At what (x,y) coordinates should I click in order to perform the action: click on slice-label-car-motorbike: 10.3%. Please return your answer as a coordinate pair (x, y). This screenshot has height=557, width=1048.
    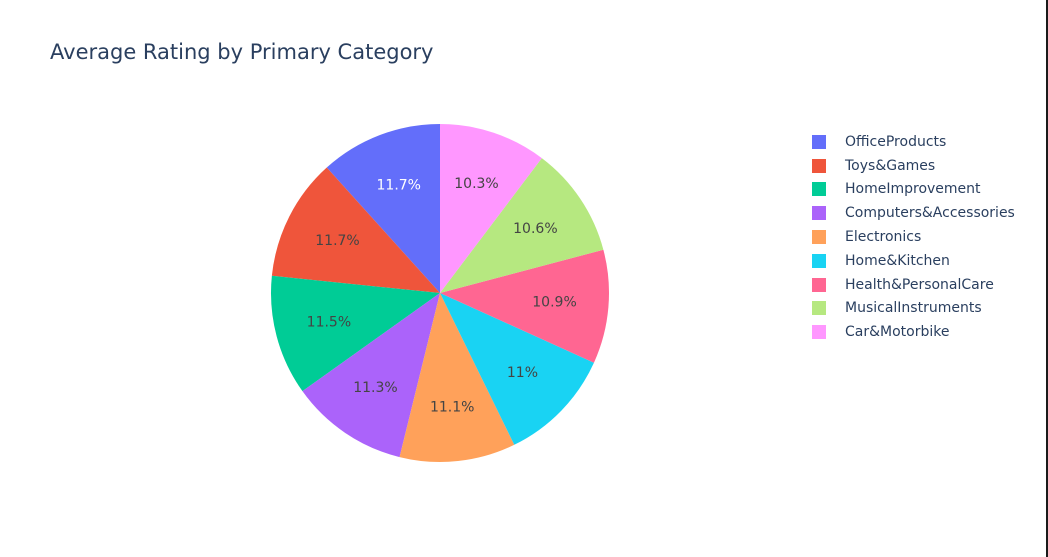
    Looking at the image, I should click on (476, 184).